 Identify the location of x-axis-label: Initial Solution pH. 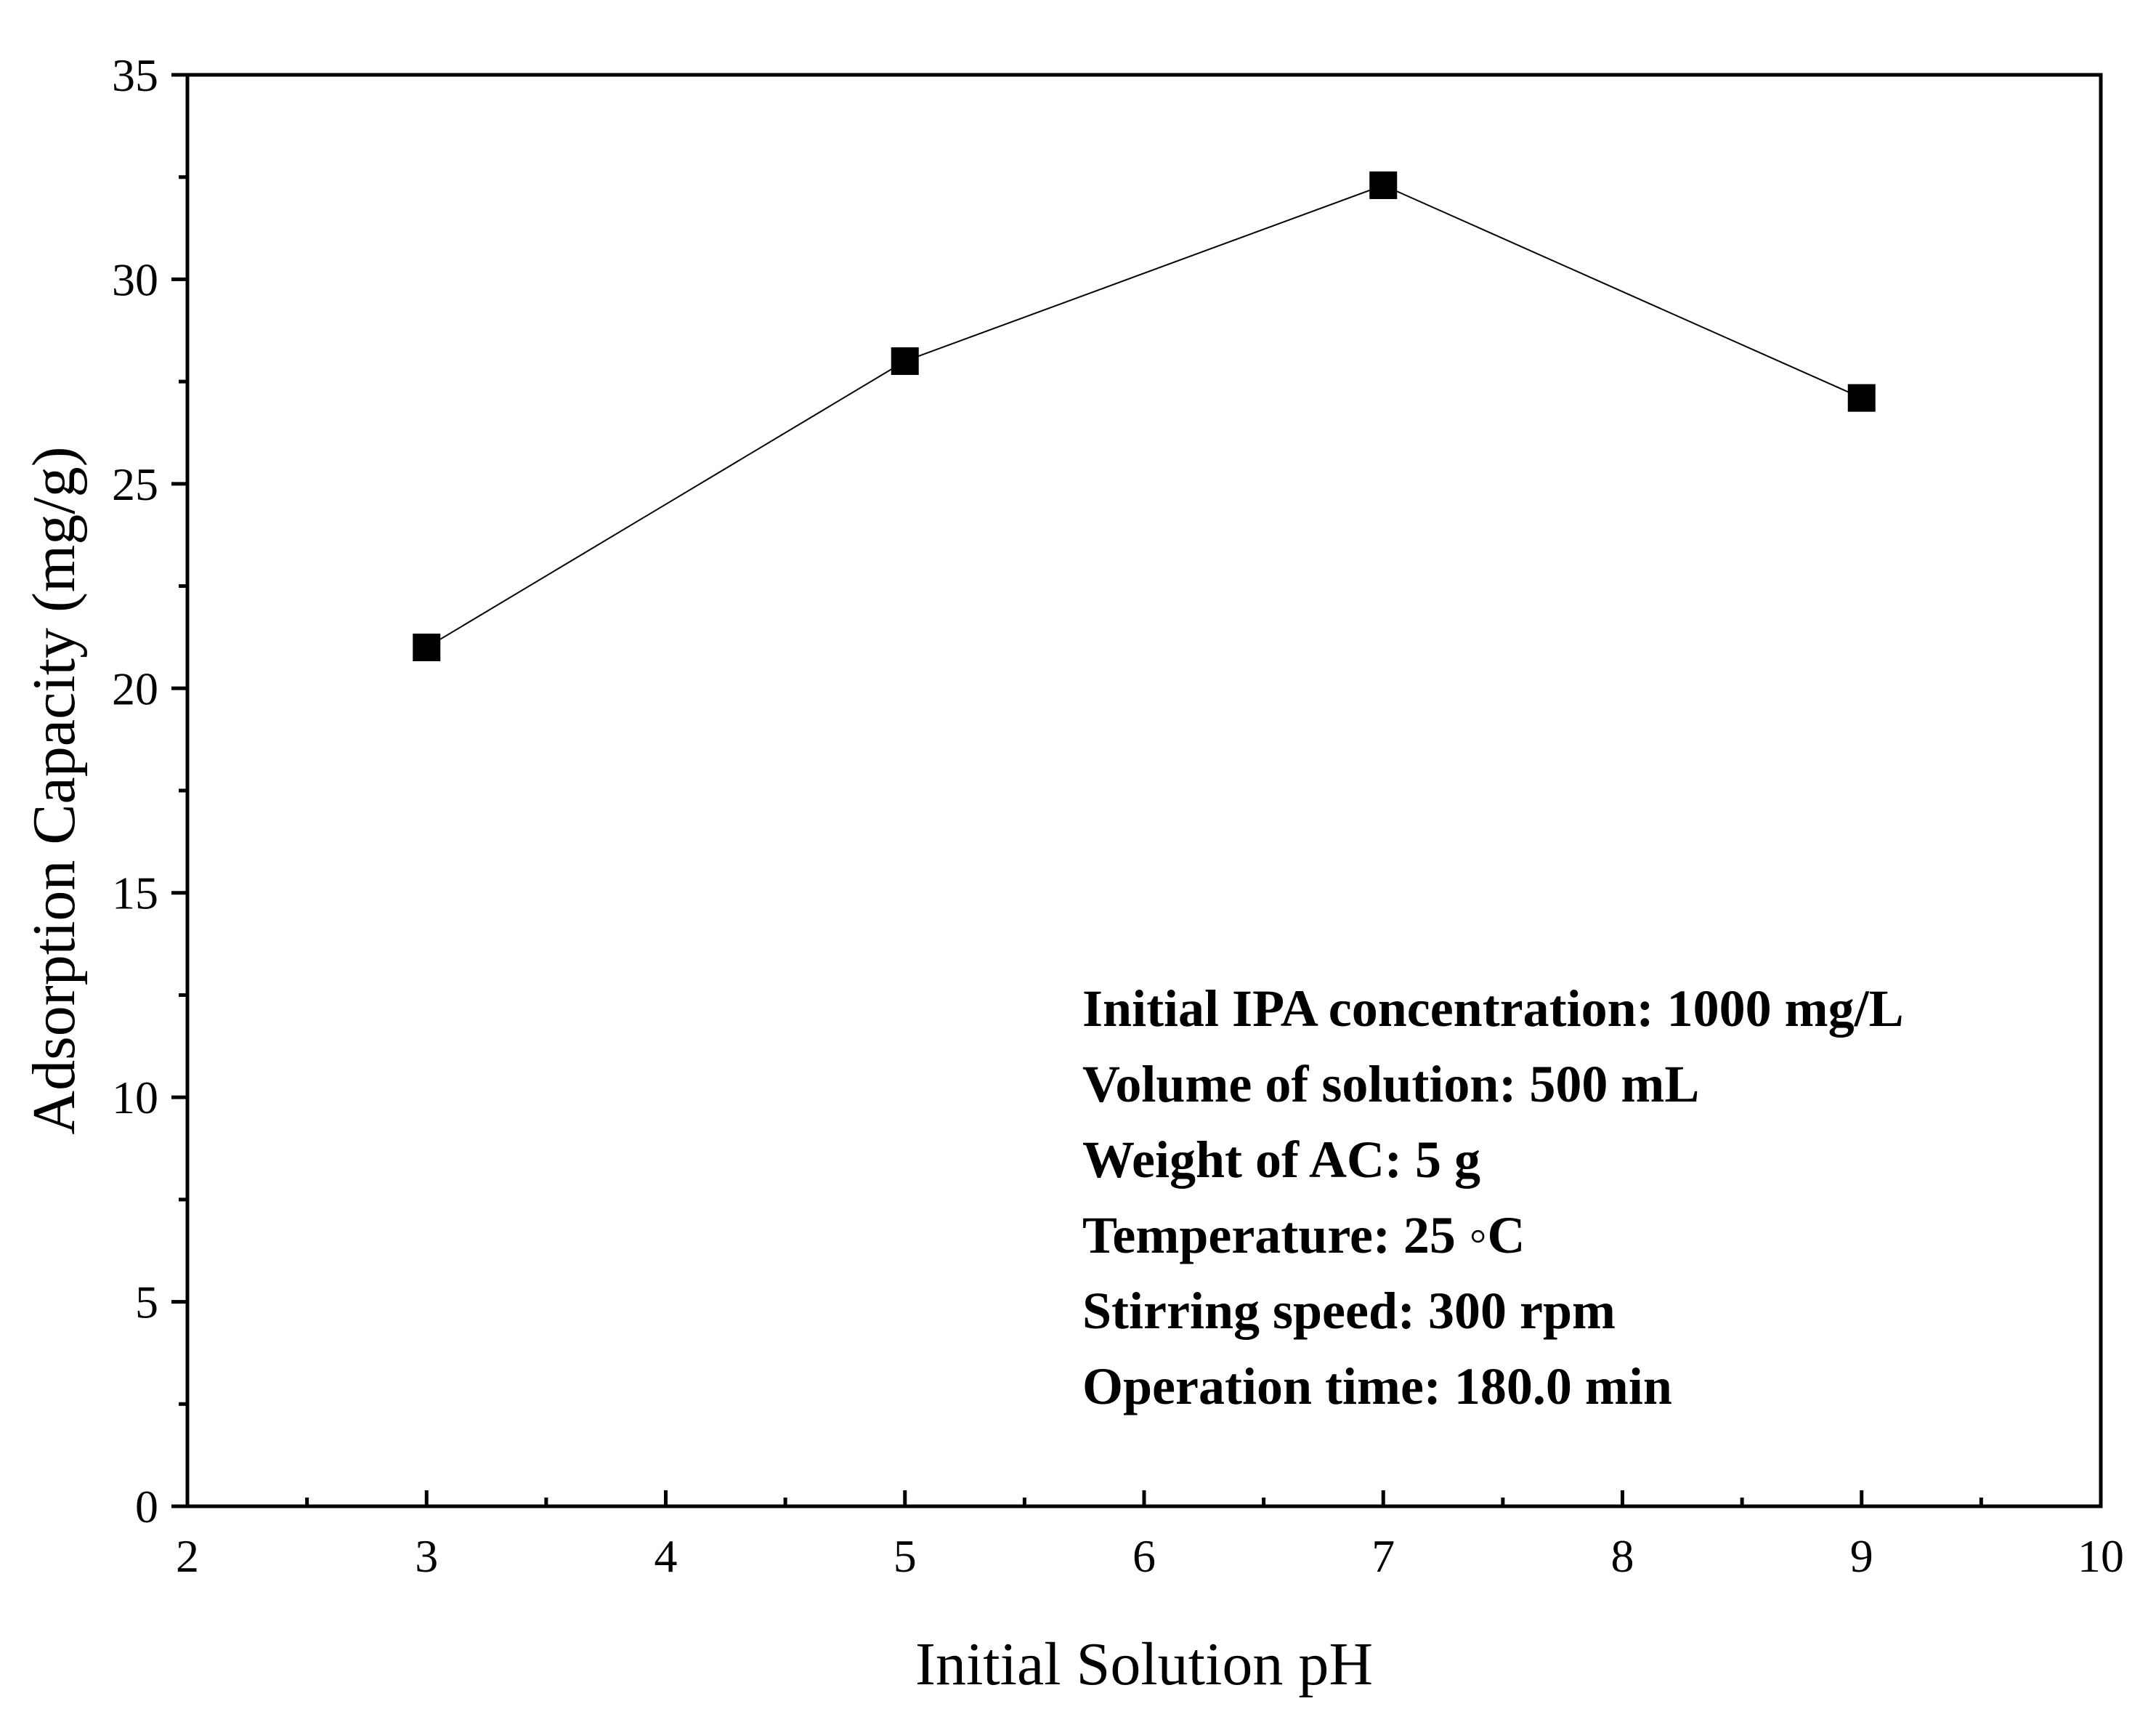
(1144, 1664).